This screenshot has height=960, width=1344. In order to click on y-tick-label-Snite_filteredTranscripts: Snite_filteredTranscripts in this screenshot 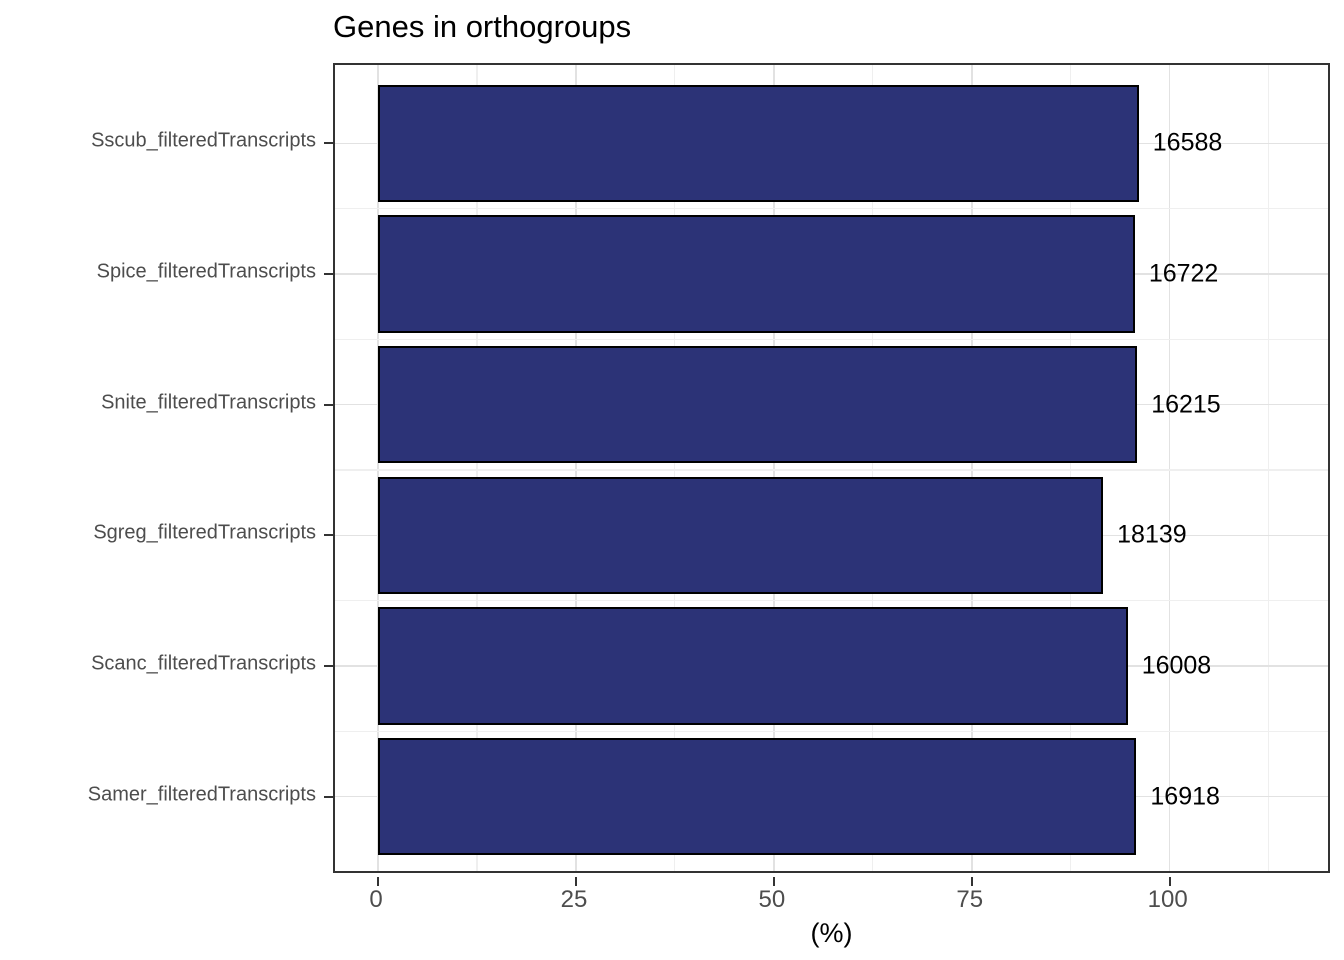, I will do `click(208, 402)`.